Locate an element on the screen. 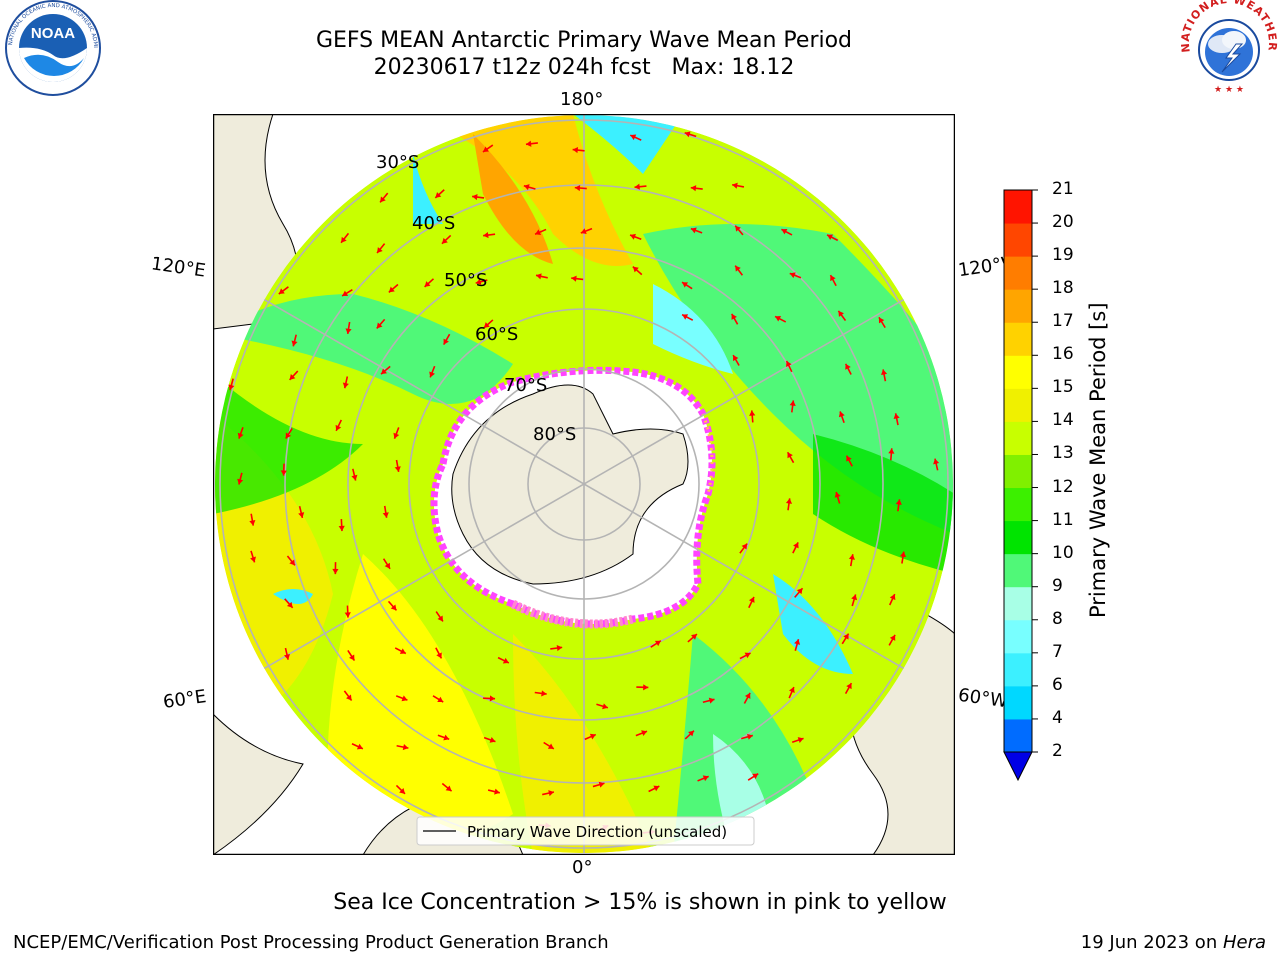 Image resolution: width=1280 pixels, height=960 pixels. colorbar is located at coordinates (1020, 485).